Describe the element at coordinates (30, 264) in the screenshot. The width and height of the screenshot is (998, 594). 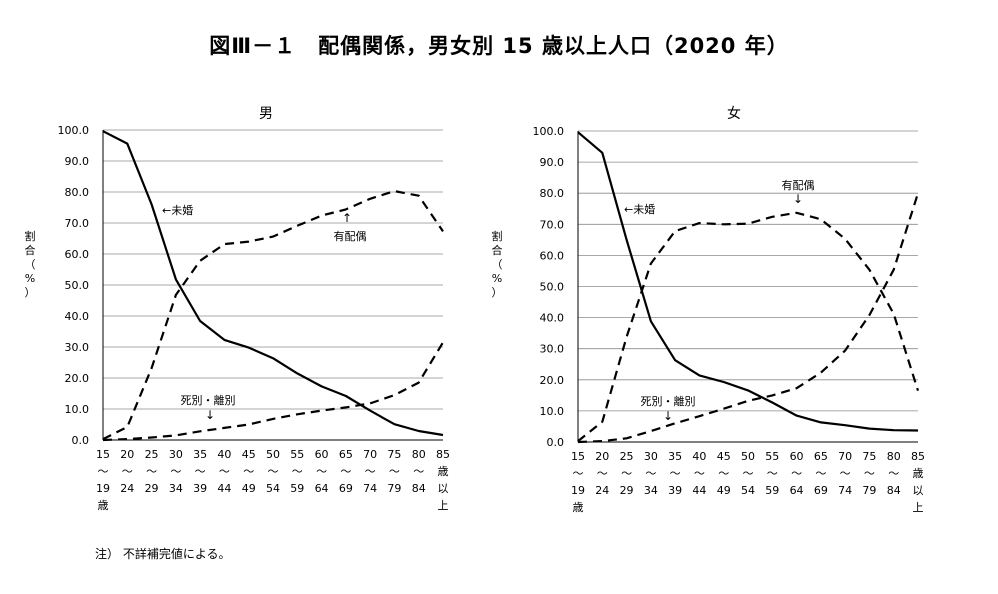
I see `y-axis-label: （` at that location.